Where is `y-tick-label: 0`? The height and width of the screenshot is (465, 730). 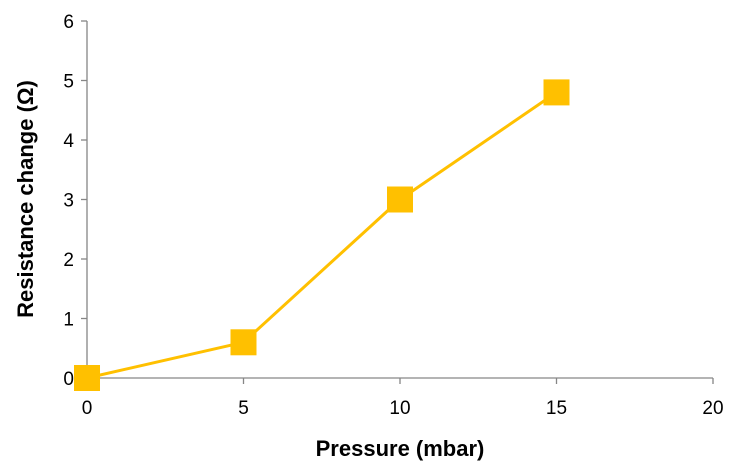 y-tick-label: 0 is located at coordinates (68, 379).